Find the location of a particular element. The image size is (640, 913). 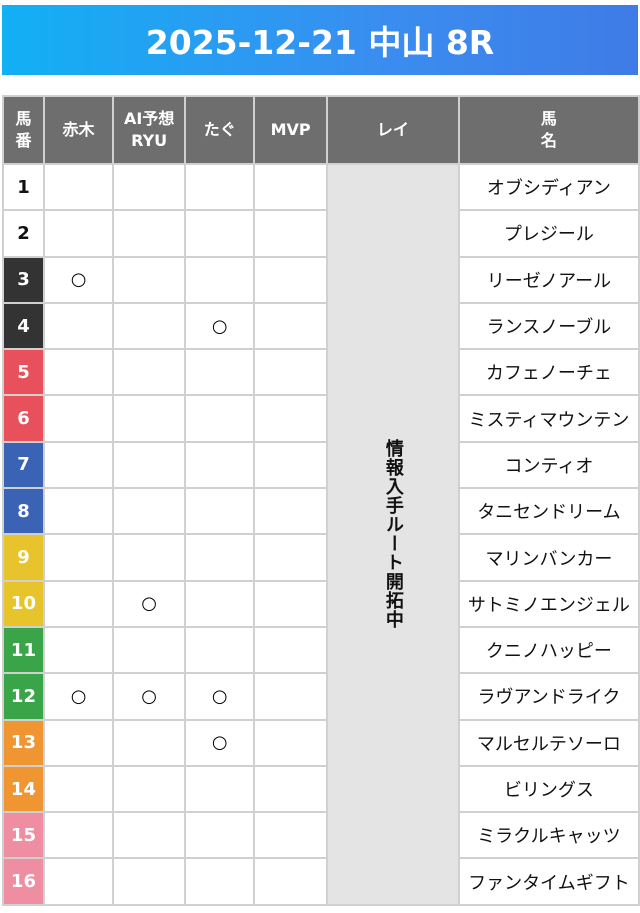

horse-number: 1 is located at coordinates (23, 187).